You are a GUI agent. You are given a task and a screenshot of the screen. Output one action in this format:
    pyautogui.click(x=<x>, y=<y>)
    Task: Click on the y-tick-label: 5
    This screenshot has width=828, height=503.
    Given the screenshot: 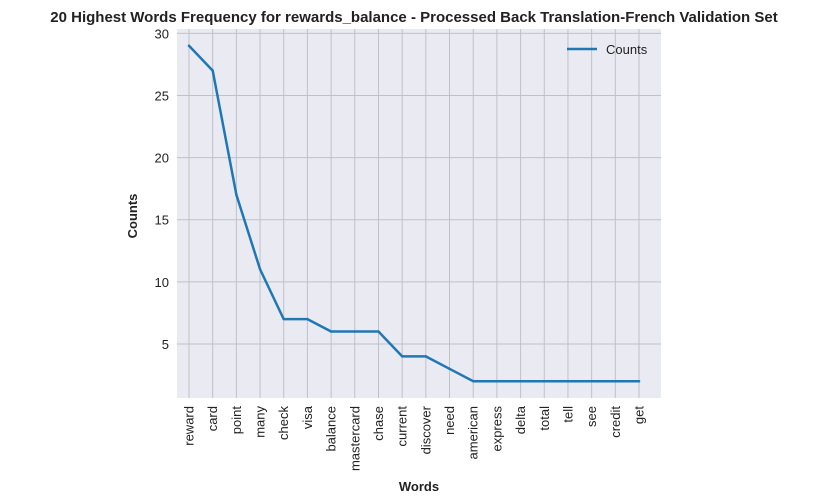 What is the action you would take?
    pyautogui.click(x=165, y=344)
    